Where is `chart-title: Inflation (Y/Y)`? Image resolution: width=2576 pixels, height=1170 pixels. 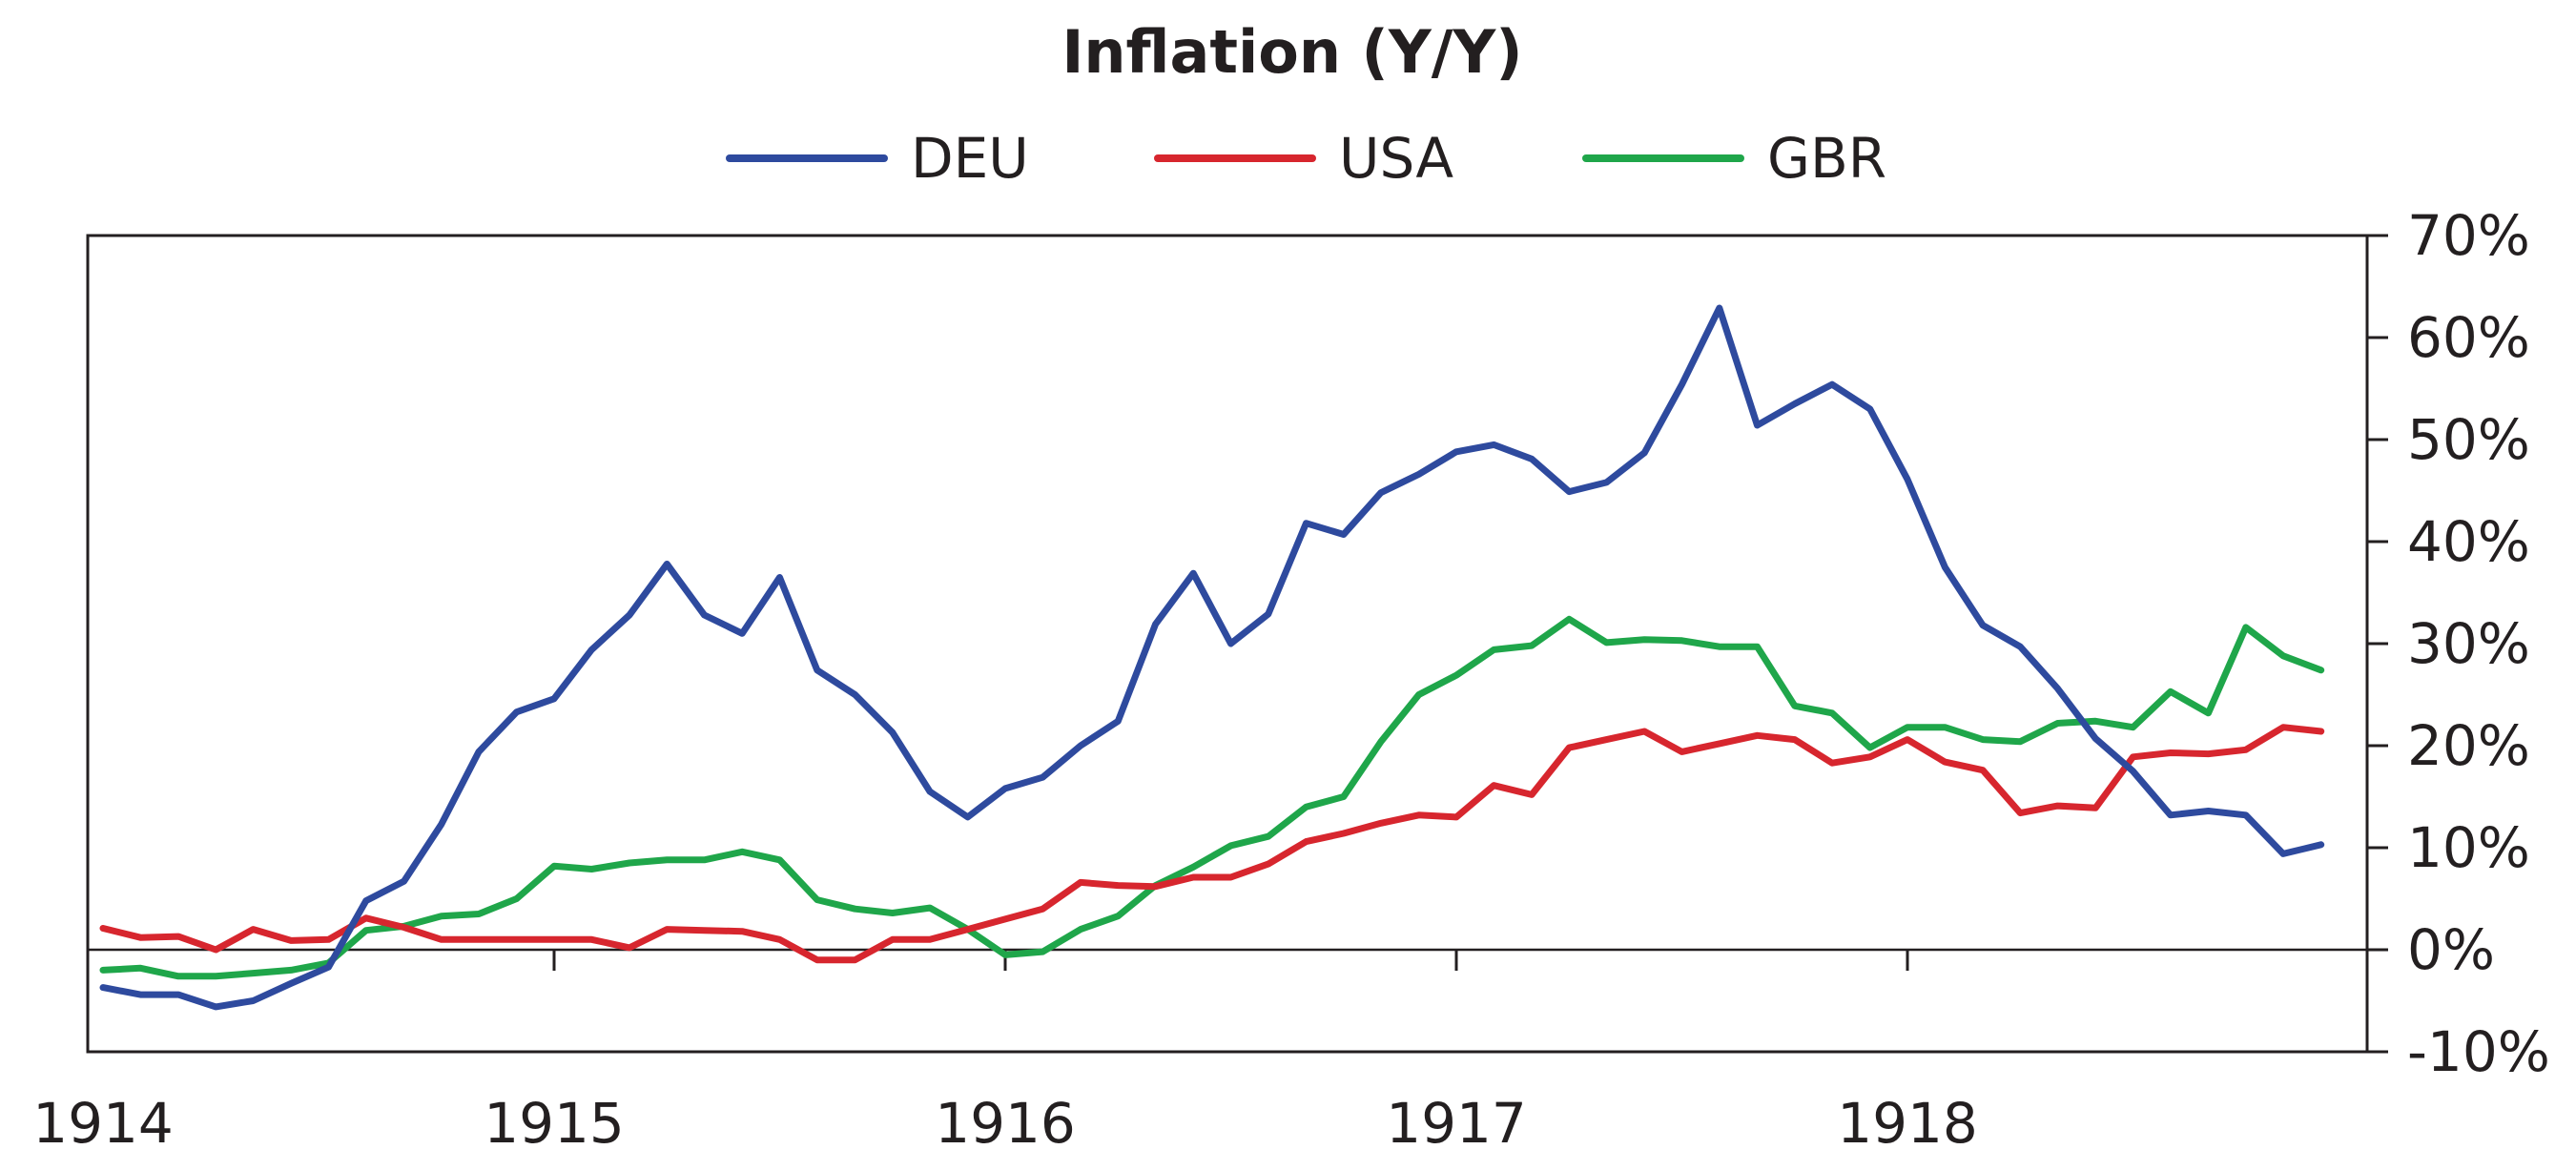 chart-title: Inflation (Y/Y) is located at coordinates (1291, 52).